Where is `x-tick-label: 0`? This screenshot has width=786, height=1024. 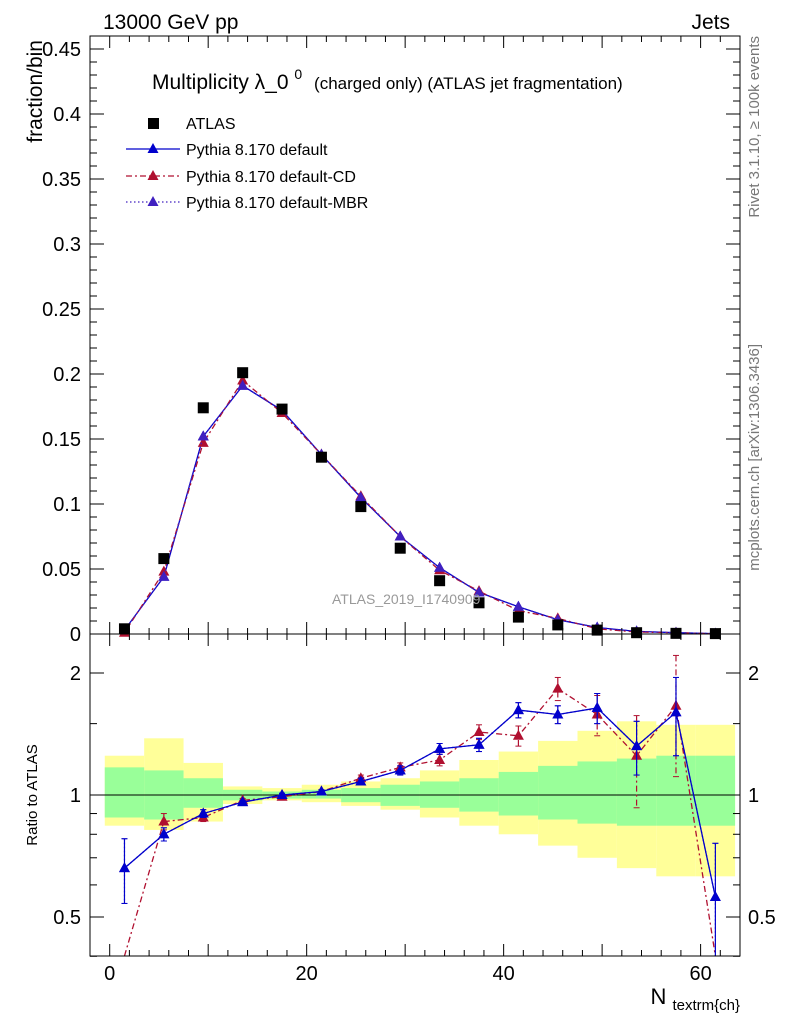
x-tick-label: 0 is located at coordinates (109, 974).